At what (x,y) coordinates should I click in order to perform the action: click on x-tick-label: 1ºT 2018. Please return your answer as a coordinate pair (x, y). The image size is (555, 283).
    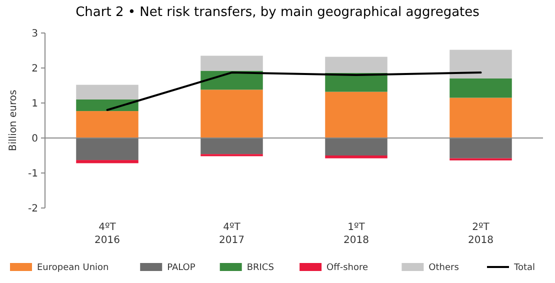
    Looking at the image, I should click on (356, 234).